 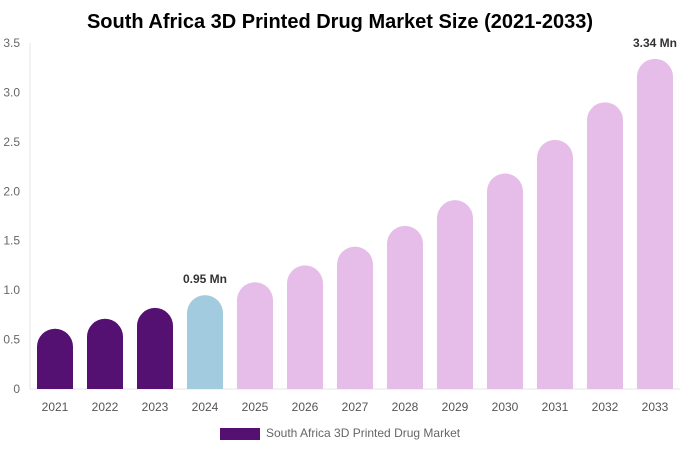 What do you see at coordinates (605, 246) in the screenshot?
I see `bar-2032` at bounding box center [605, 246].